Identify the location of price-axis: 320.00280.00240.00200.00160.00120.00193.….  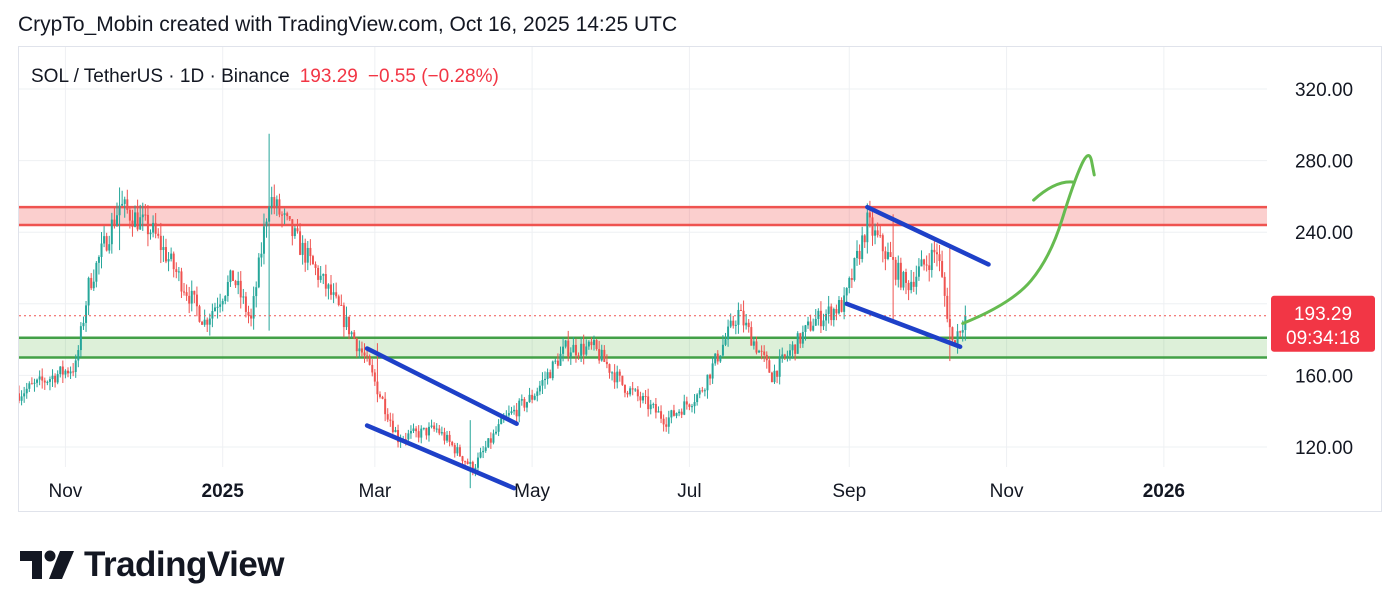
(1323, 269).